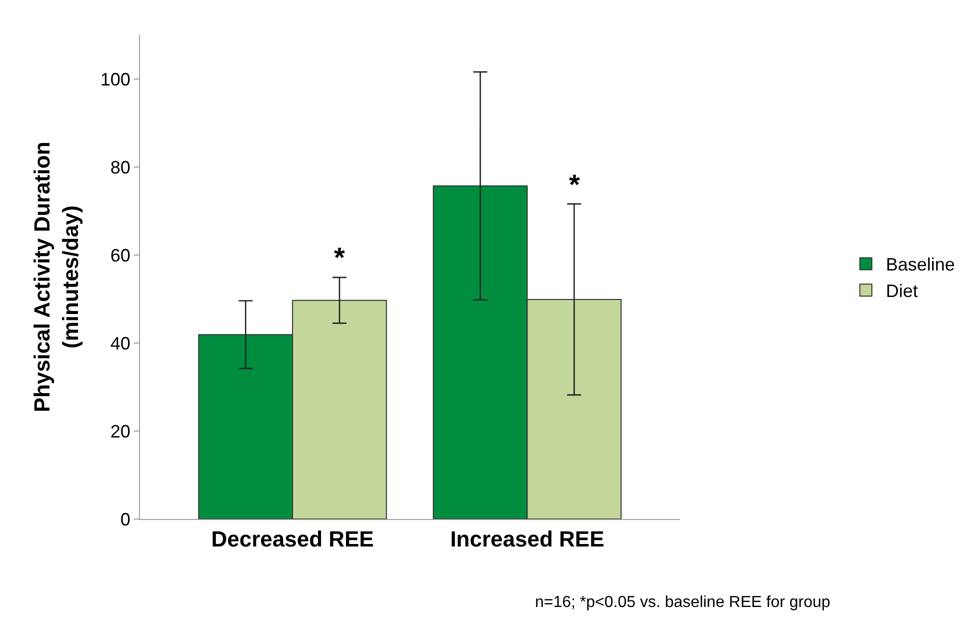  What do you see at coordinates (115, 79) in the screenshot?
I see `y-tick-label: 100` at bounding box center [115, 79].